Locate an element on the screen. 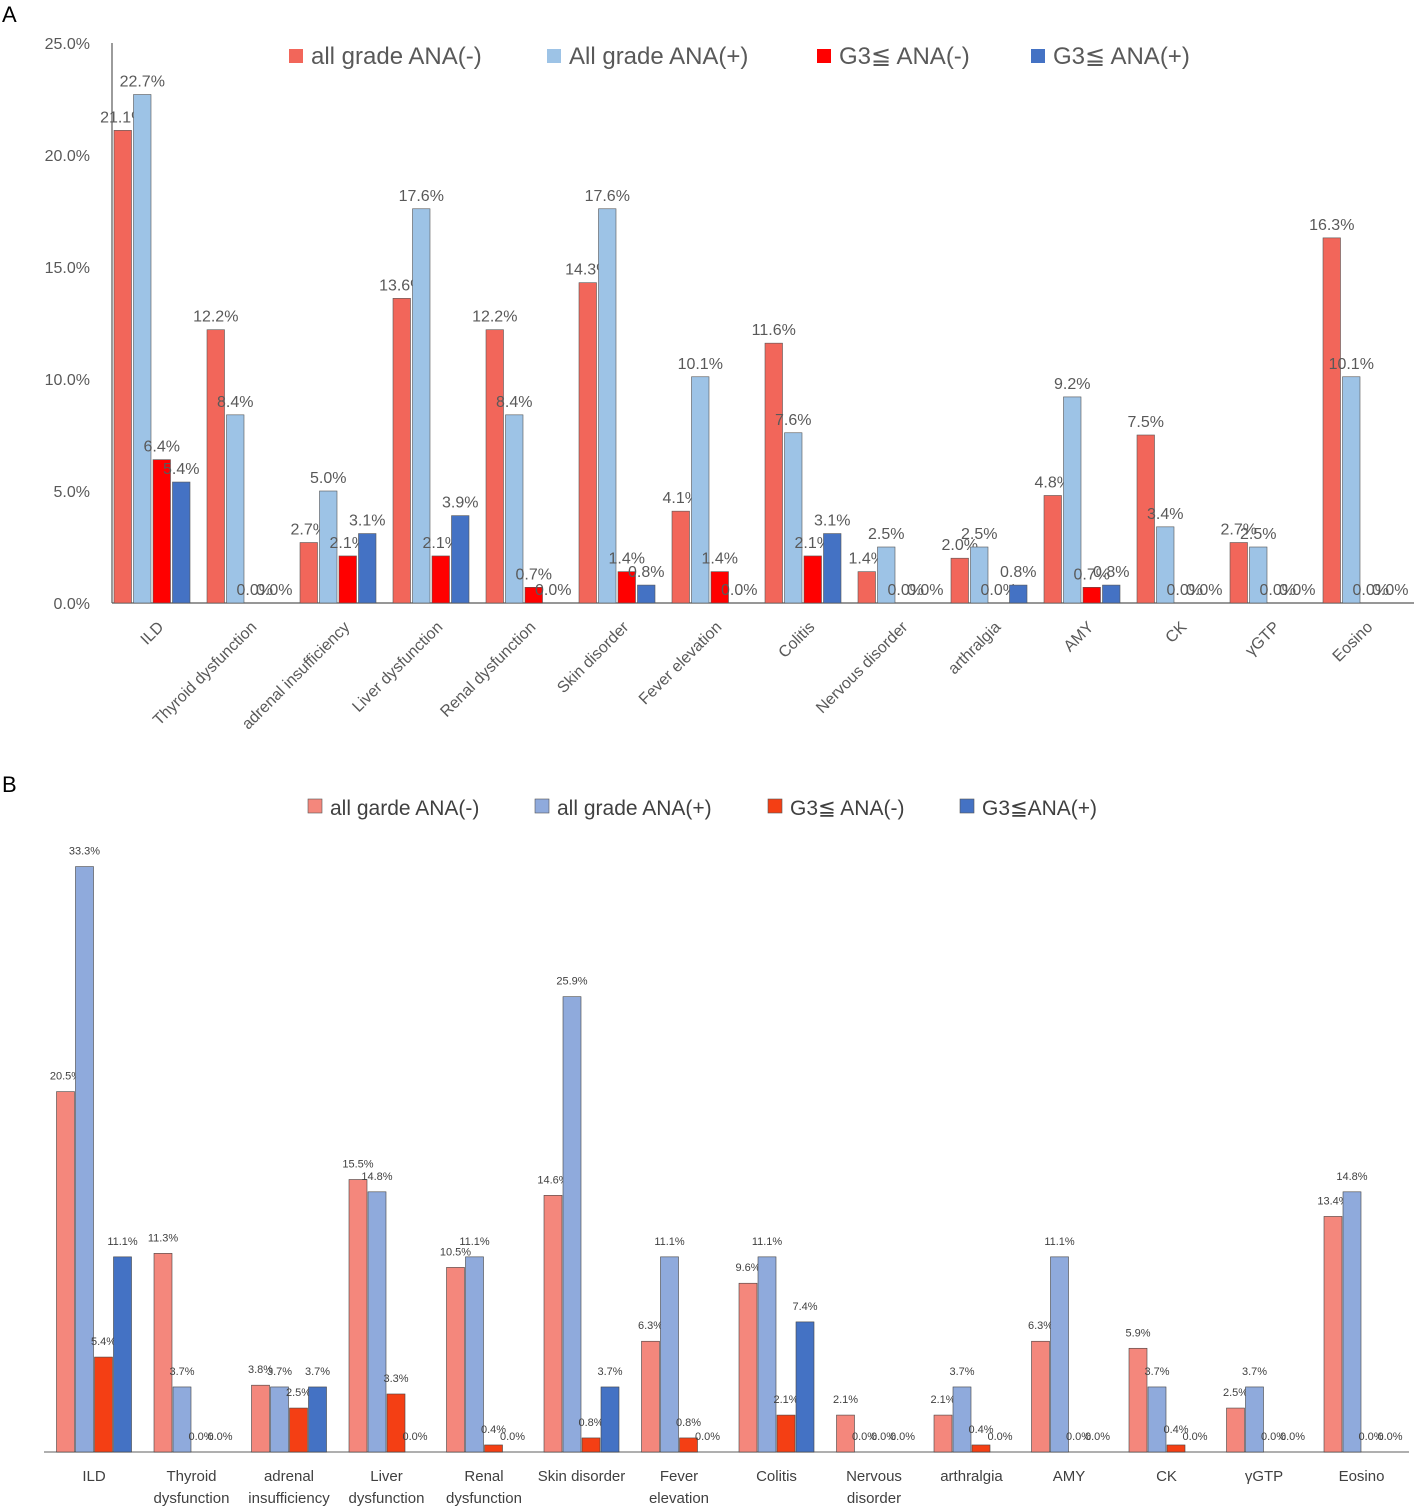  data-label: 25.9% is located at coordinates (571, 982).